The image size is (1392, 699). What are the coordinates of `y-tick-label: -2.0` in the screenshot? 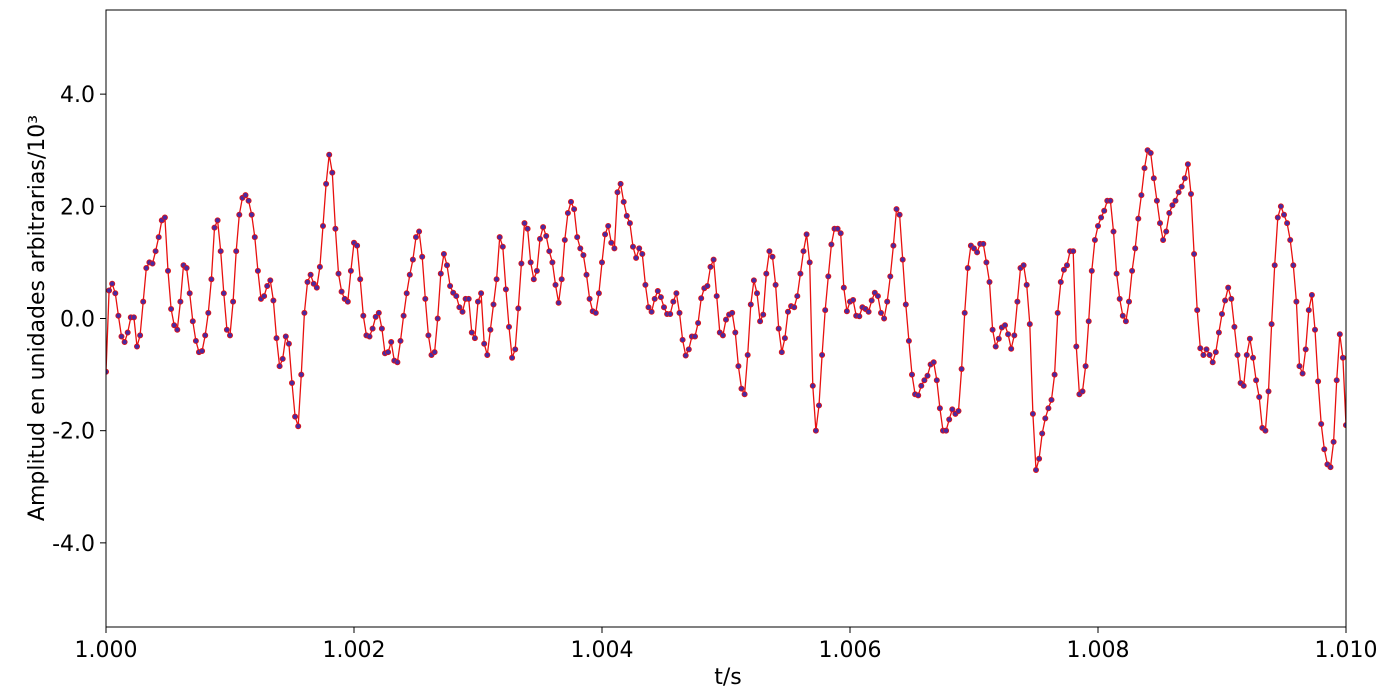 It's located at (73, 432).